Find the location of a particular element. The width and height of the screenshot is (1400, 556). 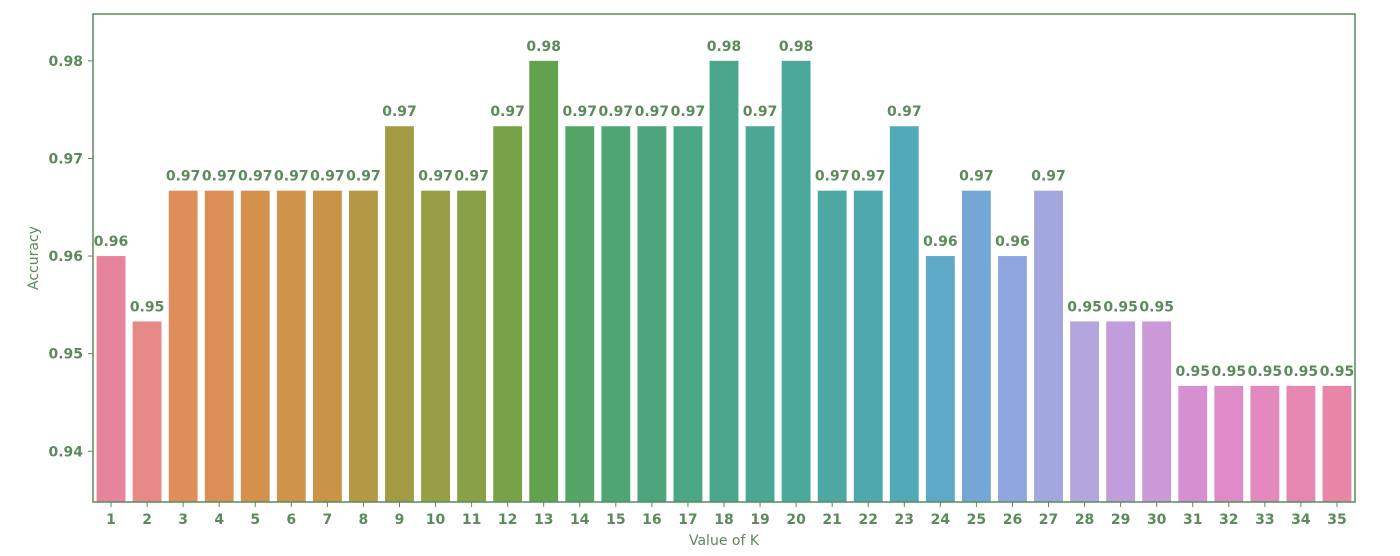

x-tick-label-7: 7 is located at coordinates (327, 520).